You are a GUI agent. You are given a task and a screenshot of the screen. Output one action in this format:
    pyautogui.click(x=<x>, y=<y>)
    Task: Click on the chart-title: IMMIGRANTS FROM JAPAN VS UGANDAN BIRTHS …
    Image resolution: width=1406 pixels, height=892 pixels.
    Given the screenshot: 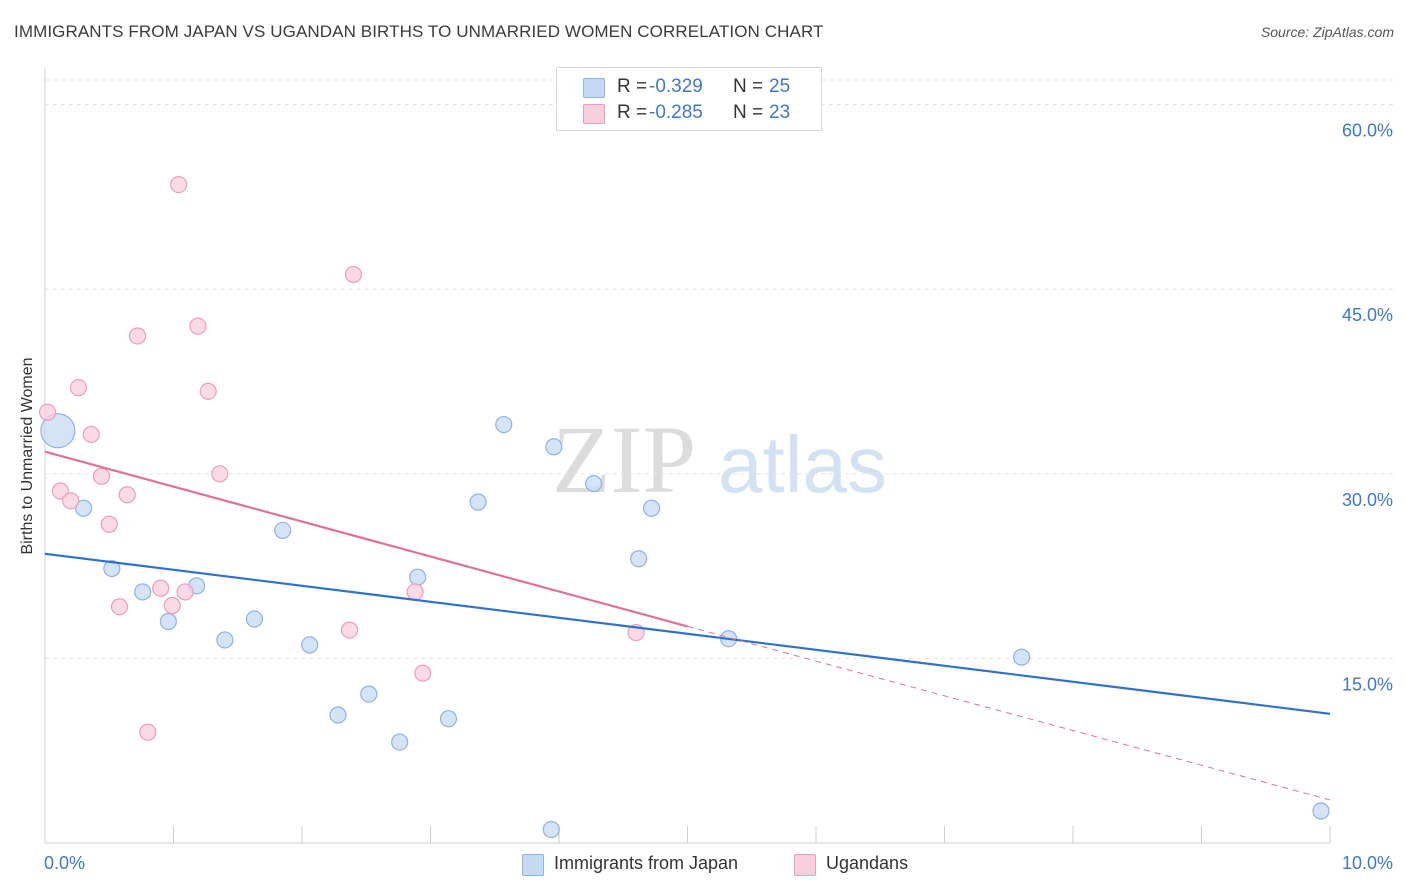 What is the action you would take?
    pyautogui.click(x=419, y=31)
    